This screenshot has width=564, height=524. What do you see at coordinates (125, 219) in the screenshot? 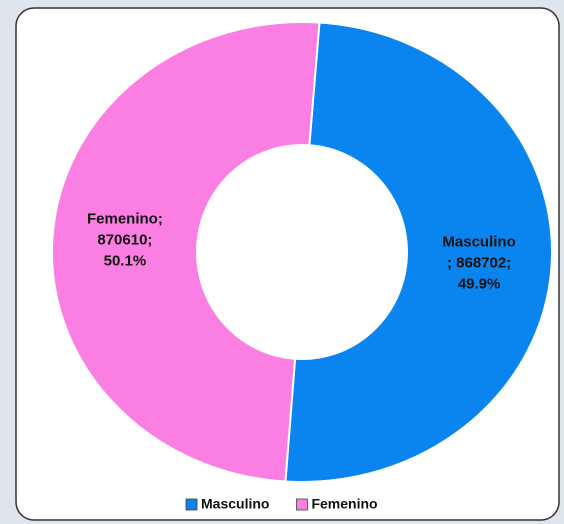
I see `data-label-line: Femenino;` at bounding box center [125, 219].